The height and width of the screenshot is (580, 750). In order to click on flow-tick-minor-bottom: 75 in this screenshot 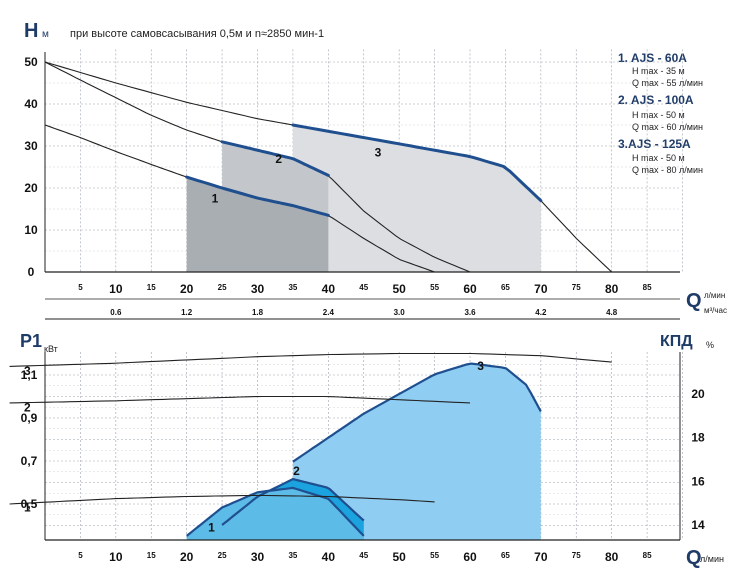, I will do `click(576, 555)`.